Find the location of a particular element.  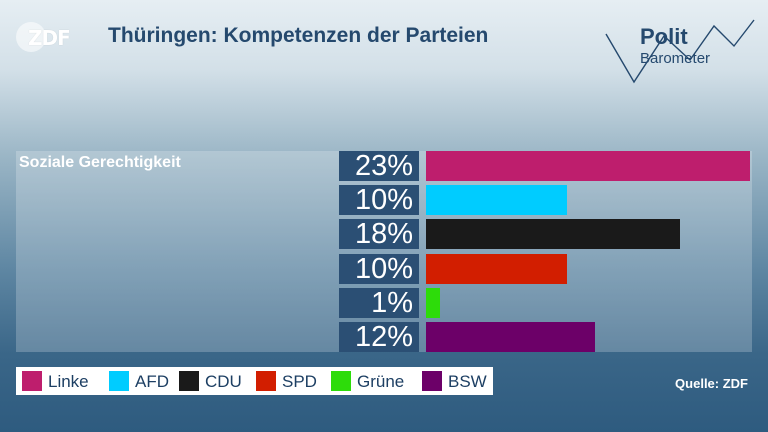

politbarometer-logo: Polit Barometer is located at coordinates (680, 50).